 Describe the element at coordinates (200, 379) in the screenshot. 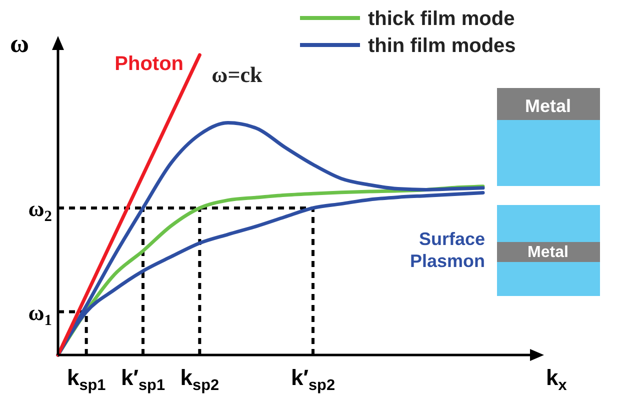

I see `x-tick-label: k$_{sp2}$` at that location.